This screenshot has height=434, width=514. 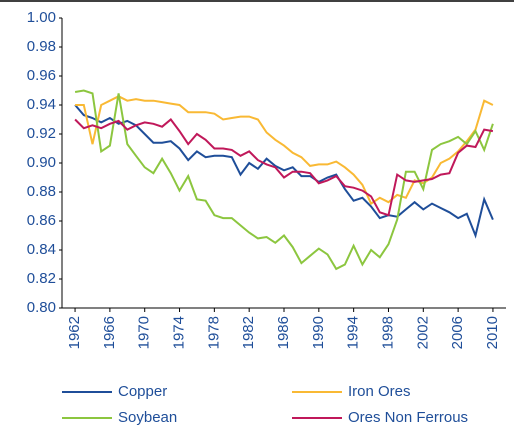 I want to click on x-tick-label: 1990, so click(x=318, y=332).